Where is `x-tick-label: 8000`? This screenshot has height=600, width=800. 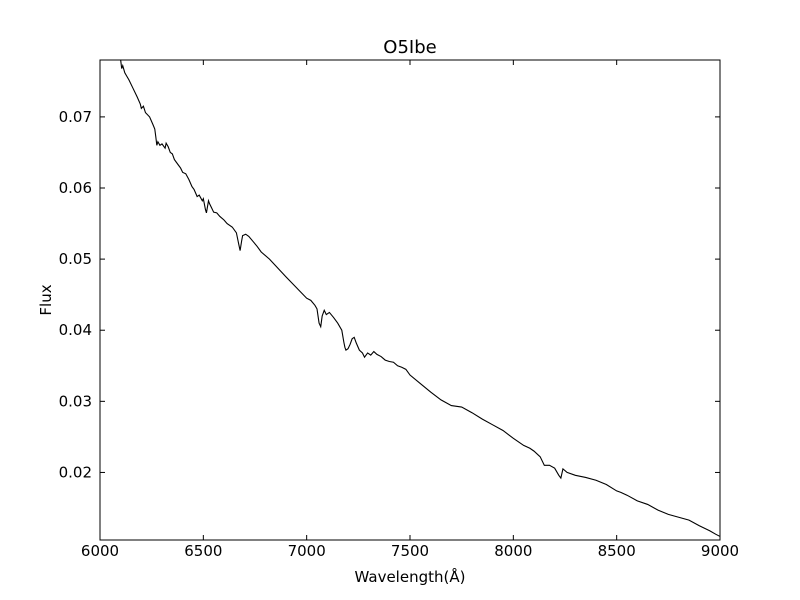
x-tick-label: 8000 is located at coordinates (513, 551).